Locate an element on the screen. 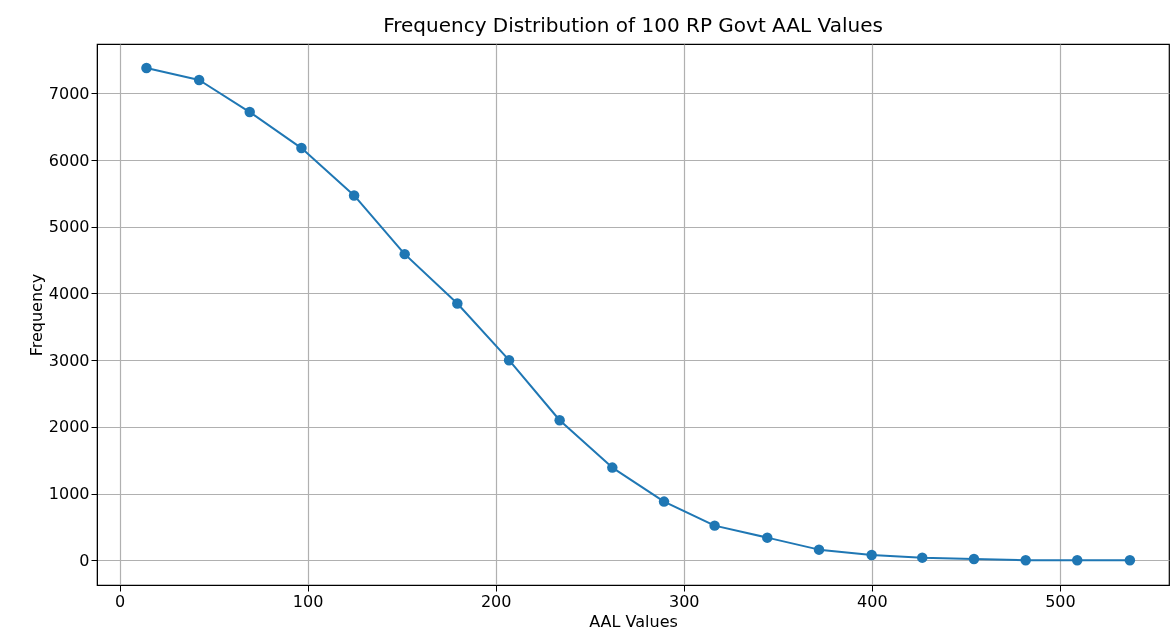 This screenshot has height=641, width=1176. y-tick-label: 6000 is located at coordinates (69, 160).